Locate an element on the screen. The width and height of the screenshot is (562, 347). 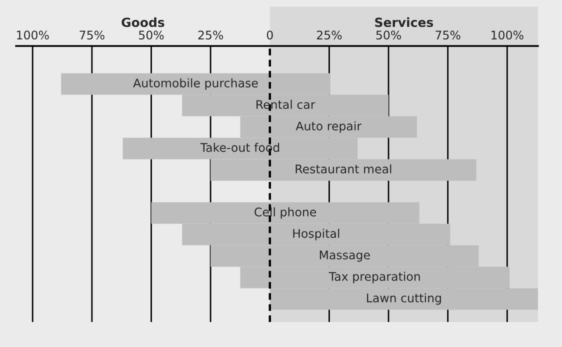
y-tick-label: Auto repair is located at coordinates (329, 127).